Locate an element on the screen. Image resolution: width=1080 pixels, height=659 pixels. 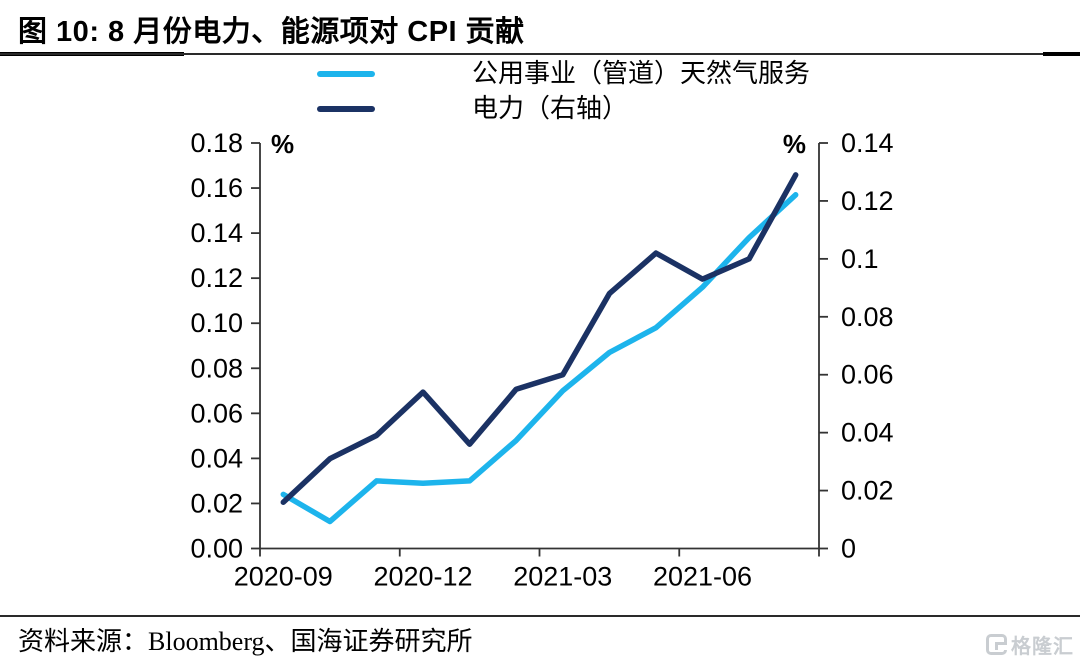
legend-label-gas: 公用事业（管道）天然气服务 is located at coordinates (641, 73).